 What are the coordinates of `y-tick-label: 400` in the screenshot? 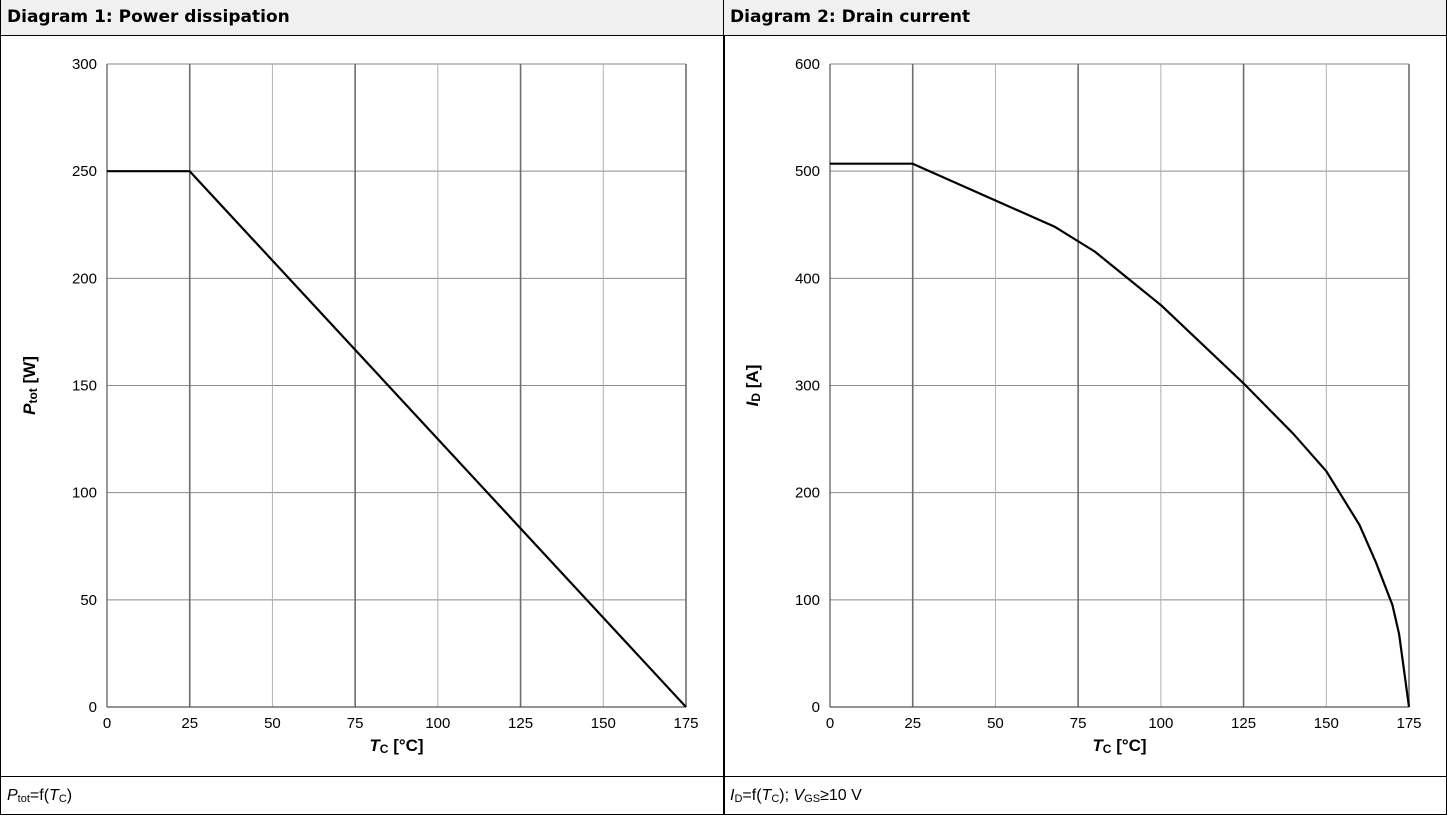 It's located at (807, 278).